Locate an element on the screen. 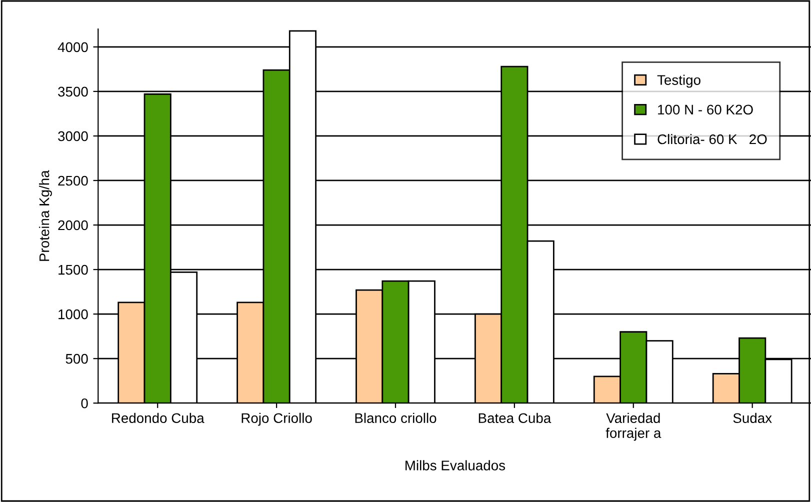 The width and height of the screenshot is (811, 502). x-tick-label: Blanco criollo is located at coordinates (395, 418).